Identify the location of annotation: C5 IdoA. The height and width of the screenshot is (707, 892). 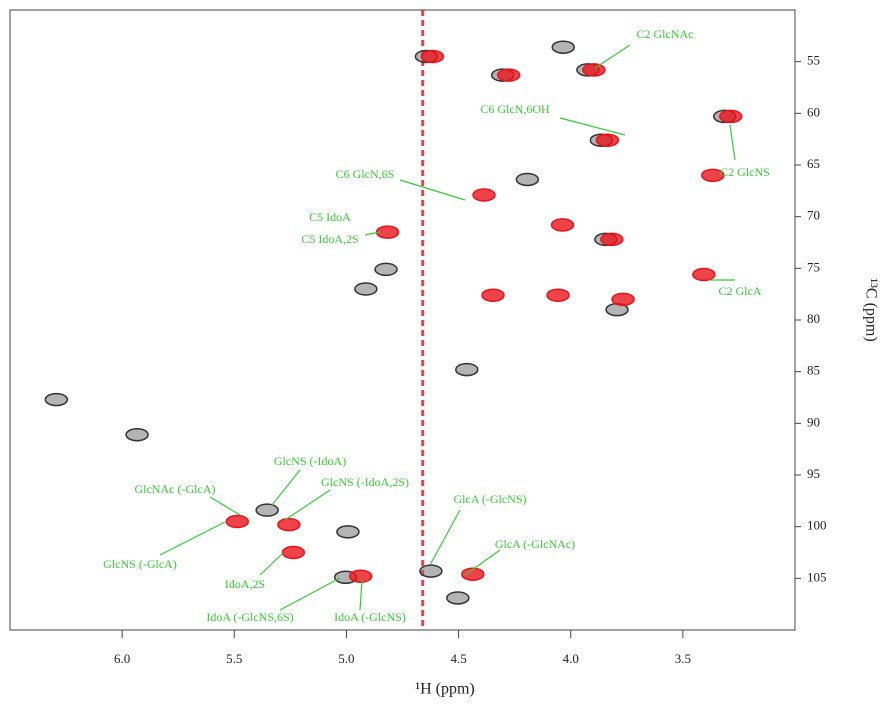
(330, 217).